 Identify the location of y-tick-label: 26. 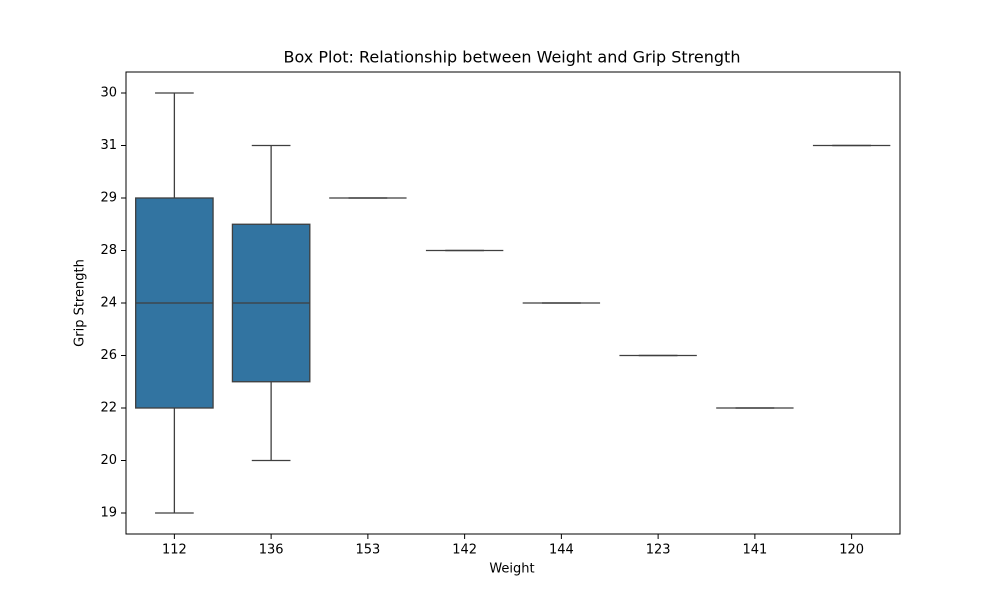
(108, 355).